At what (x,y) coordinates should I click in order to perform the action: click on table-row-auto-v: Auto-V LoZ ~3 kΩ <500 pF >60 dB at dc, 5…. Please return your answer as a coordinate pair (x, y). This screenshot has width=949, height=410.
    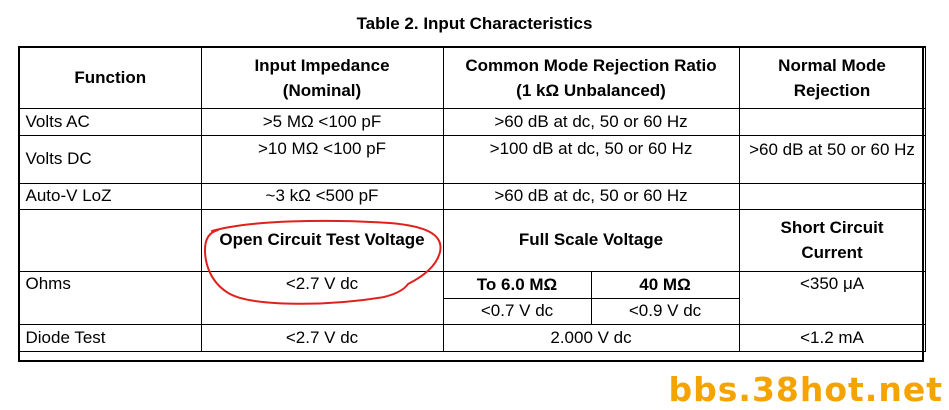
    Looking at the image, I should click on (472, 196).